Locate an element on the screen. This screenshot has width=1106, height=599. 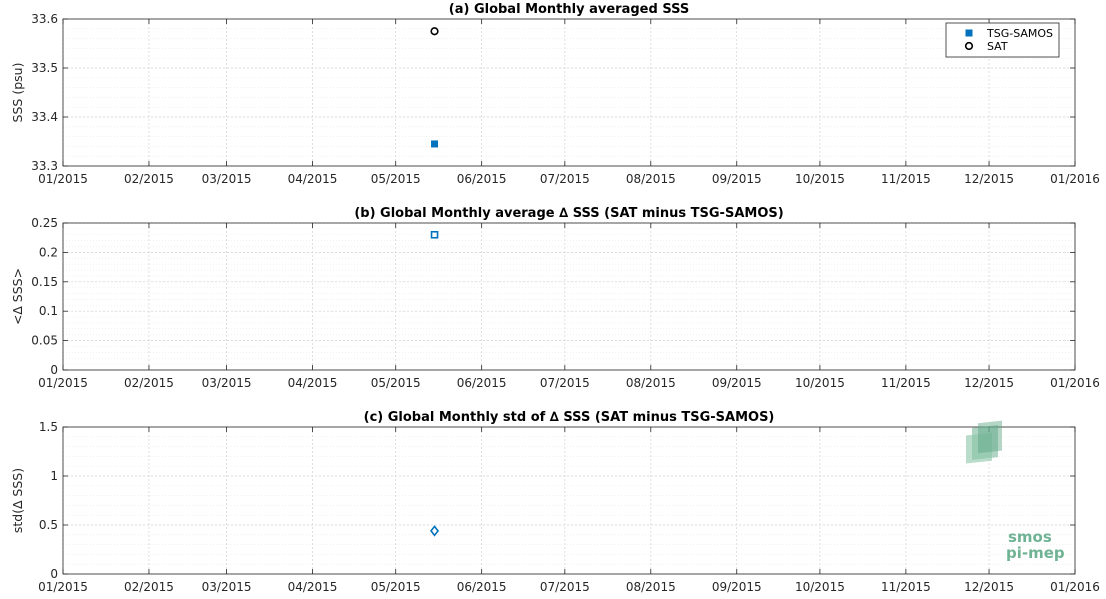
legend-box is located at coordinates (1002, 40).